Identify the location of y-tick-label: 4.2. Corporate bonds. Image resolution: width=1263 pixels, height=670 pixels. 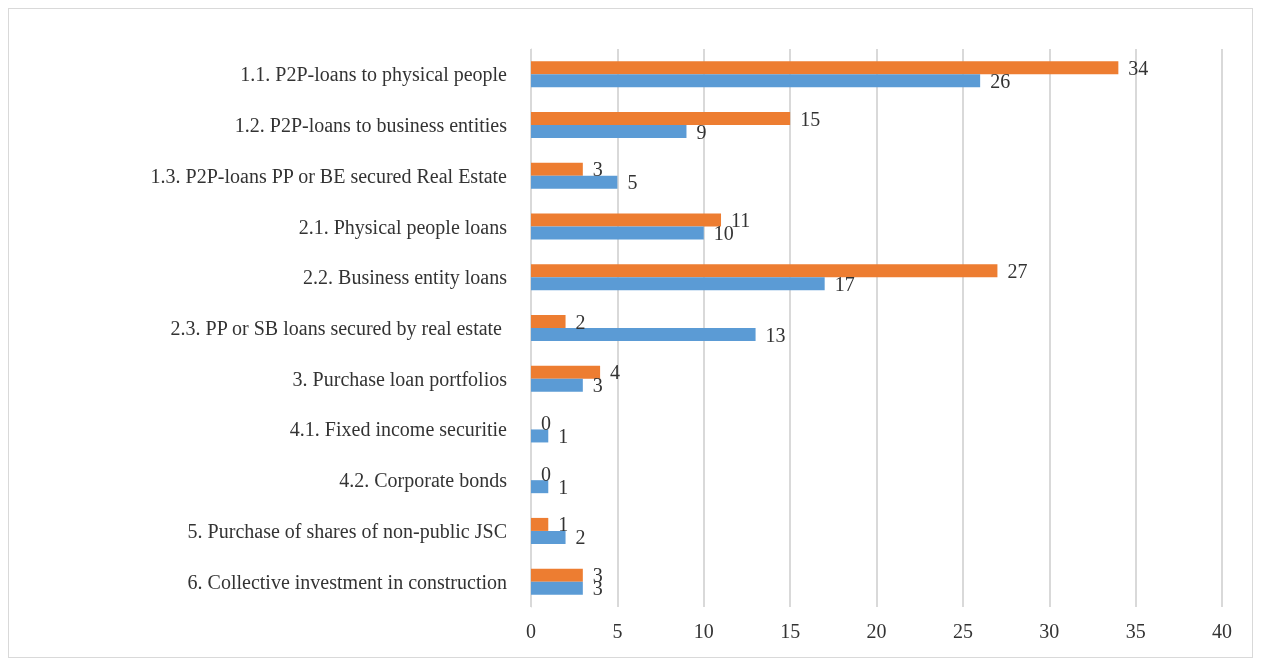
(423, 481).